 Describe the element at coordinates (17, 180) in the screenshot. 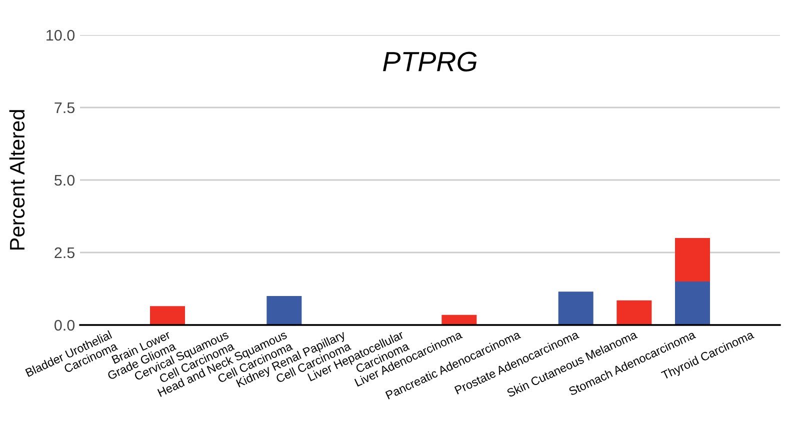

I see `y-axis-title: Percent Altered` at that location.